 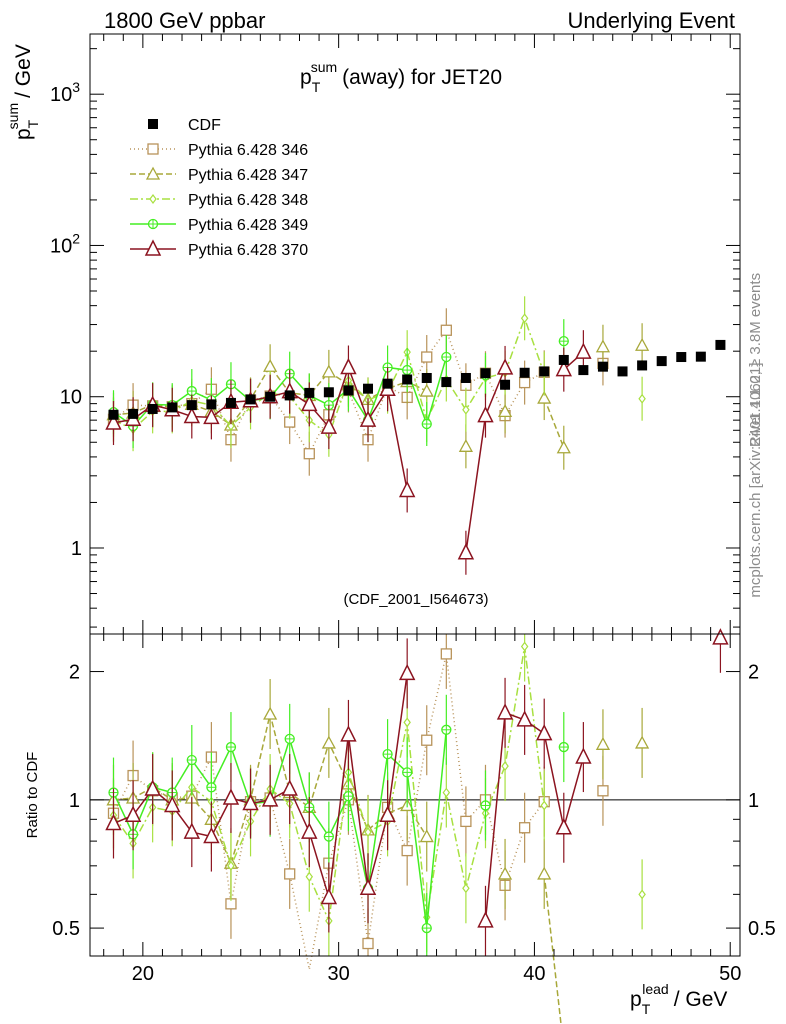 I want to click on legend-label: Pythia 6.428 348, so click(x=248, y=200).